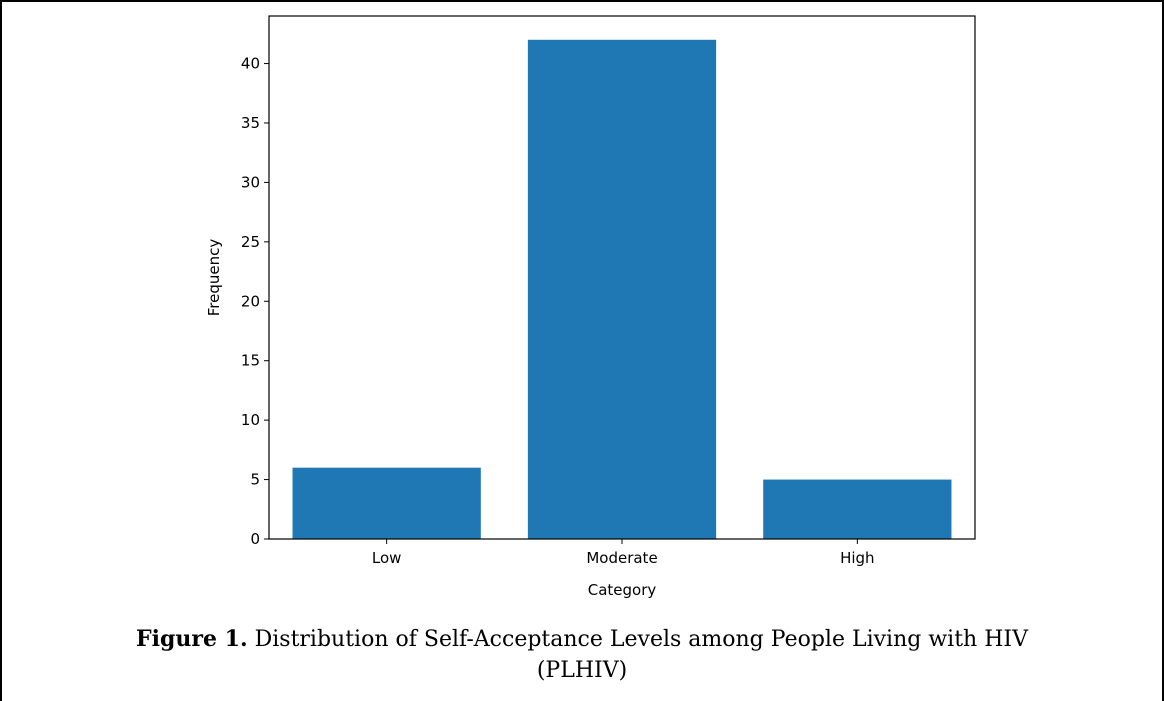 The height and width of the screenshot is (701, 1164). What do you see at coordinates (622, 590) in the screenshot?
I see `x-axis-label: Category` at bounding box center [622, 590].